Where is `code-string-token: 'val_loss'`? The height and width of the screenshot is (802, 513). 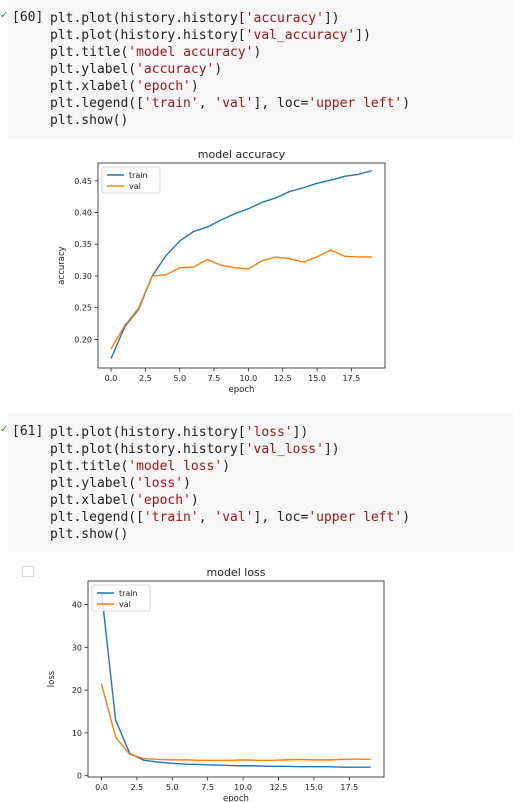 code-string-token: 'val_loss' is located at coordinates (284, 449).